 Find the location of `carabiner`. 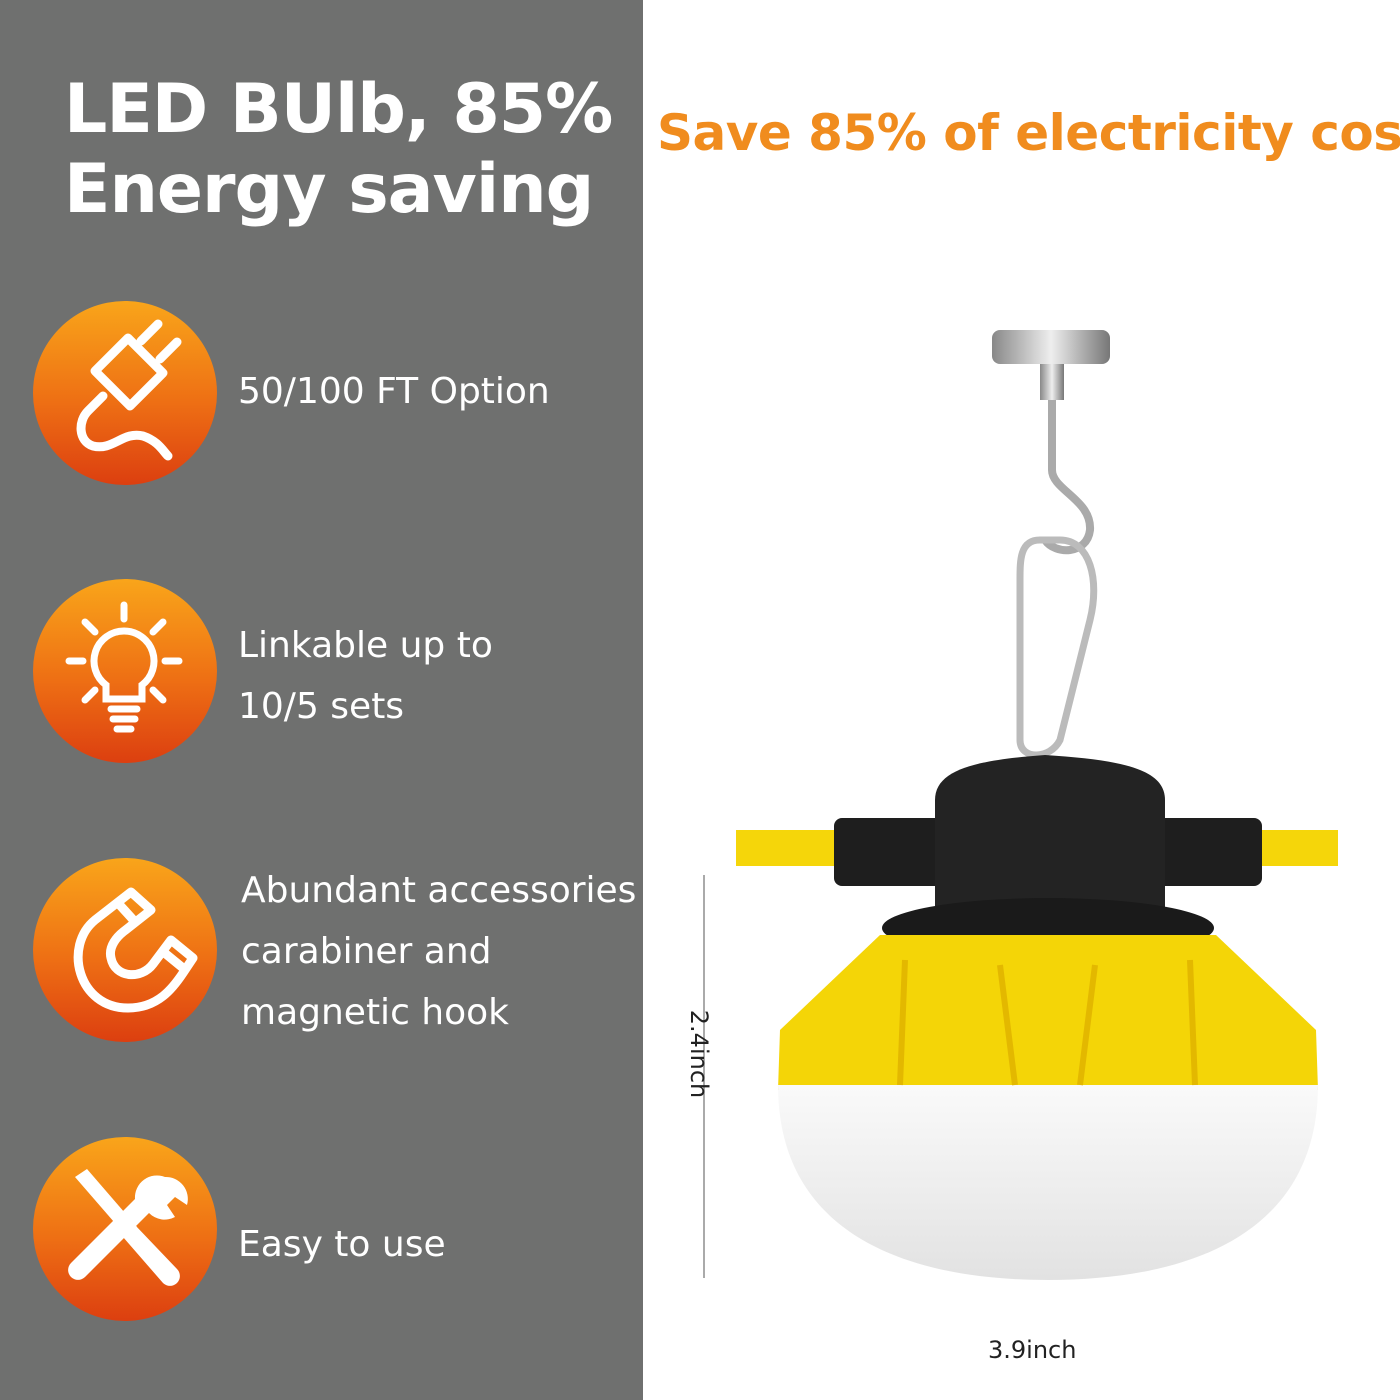

carabiner is located at coordinates (1057, 647).